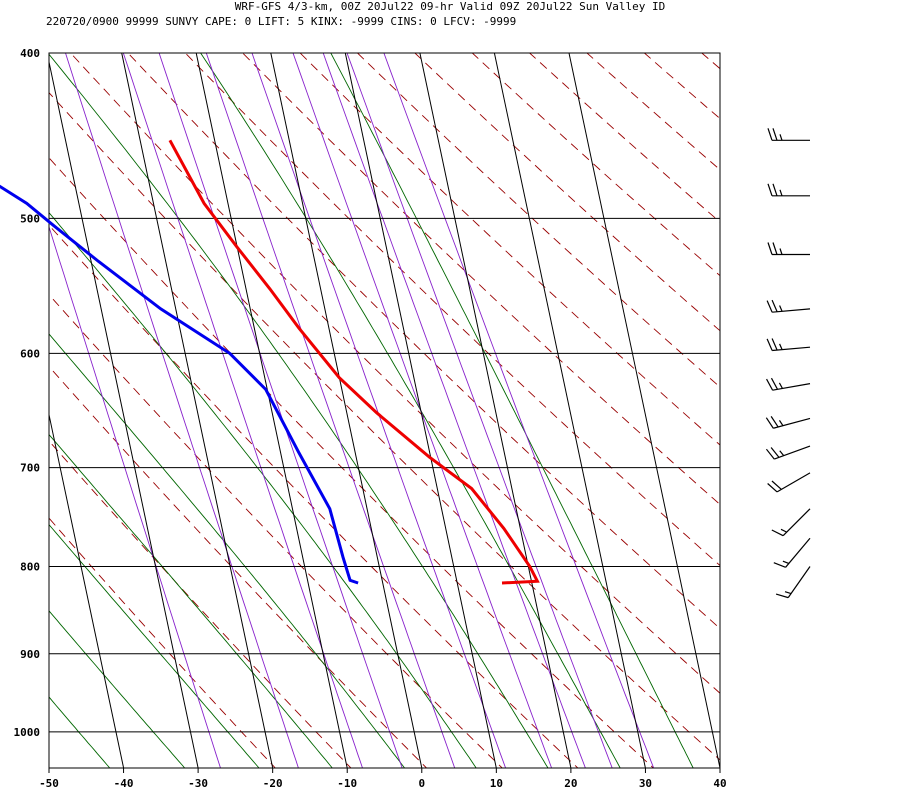 The image size is (900, 800). I want to click on pressure-tick-label: 600, so click(30, 353).